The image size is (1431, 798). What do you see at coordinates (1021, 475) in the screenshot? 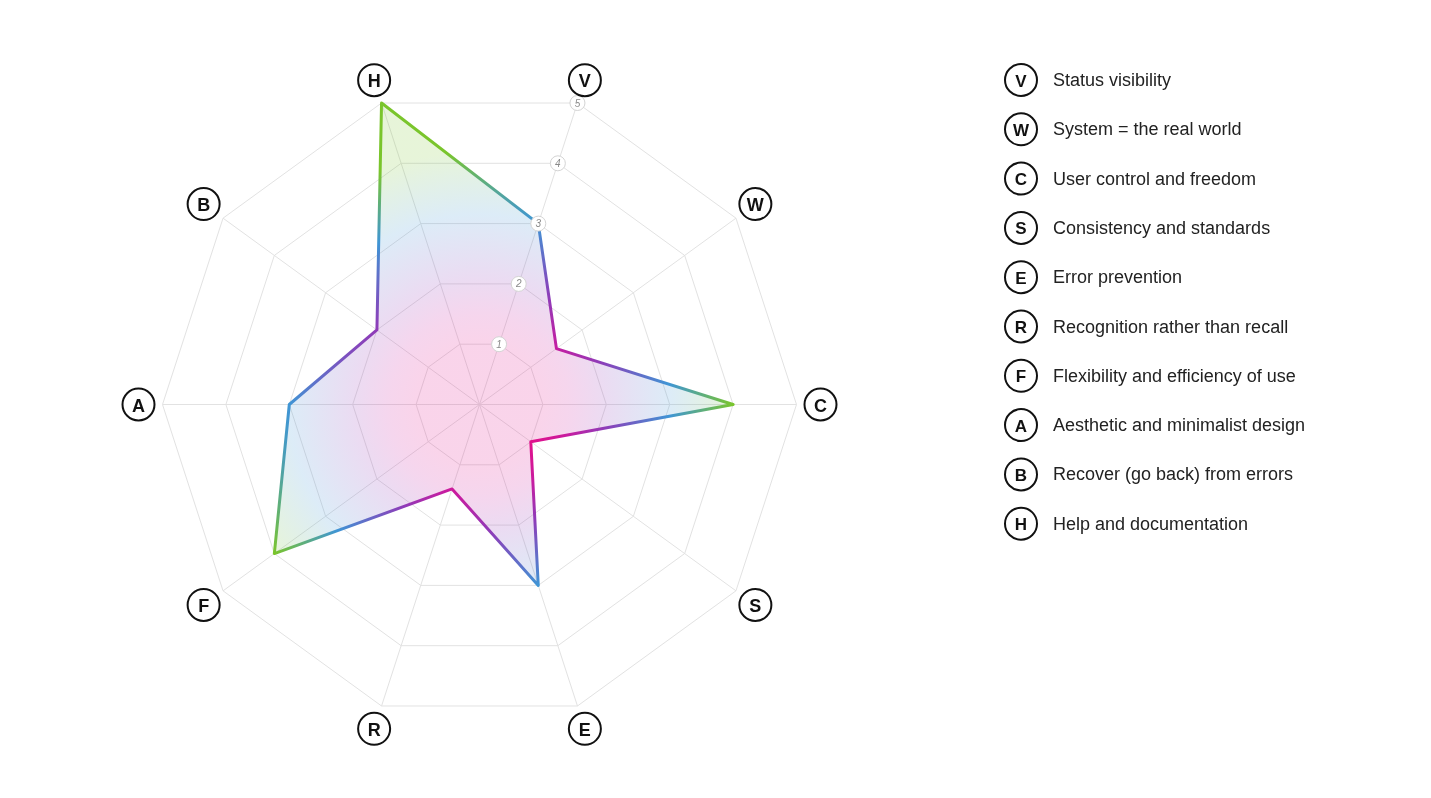
I see `category-label: B` at bounding box center [1021, 475].